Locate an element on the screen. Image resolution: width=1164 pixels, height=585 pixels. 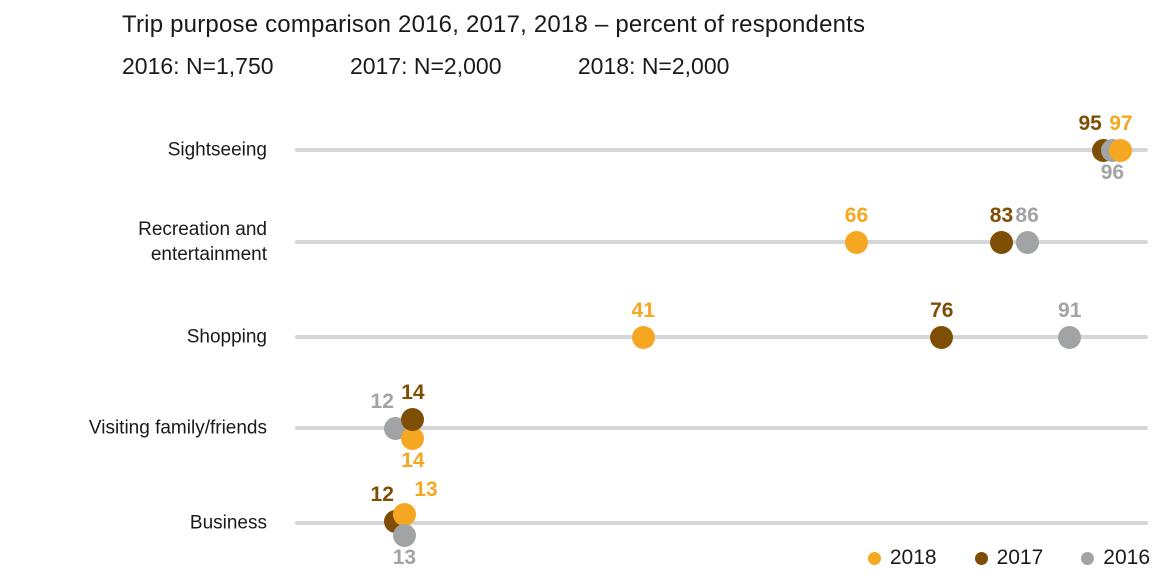
sample-size-2017: 2017: N=2,000 is located at coordinates (425, 66).